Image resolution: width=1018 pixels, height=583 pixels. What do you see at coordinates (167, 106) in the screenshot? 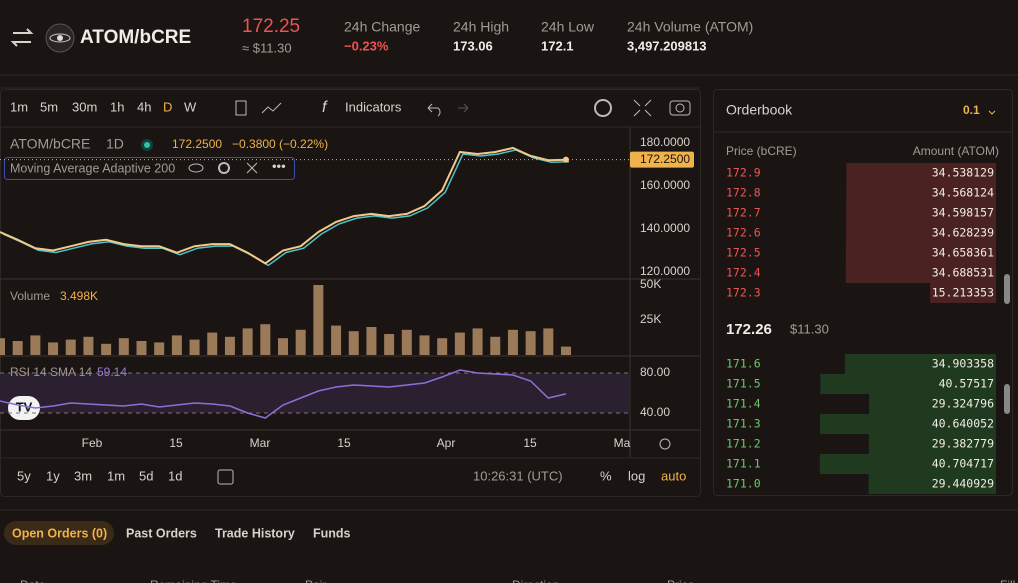
I see `interval-button: D` at bounding box center [167, 106].